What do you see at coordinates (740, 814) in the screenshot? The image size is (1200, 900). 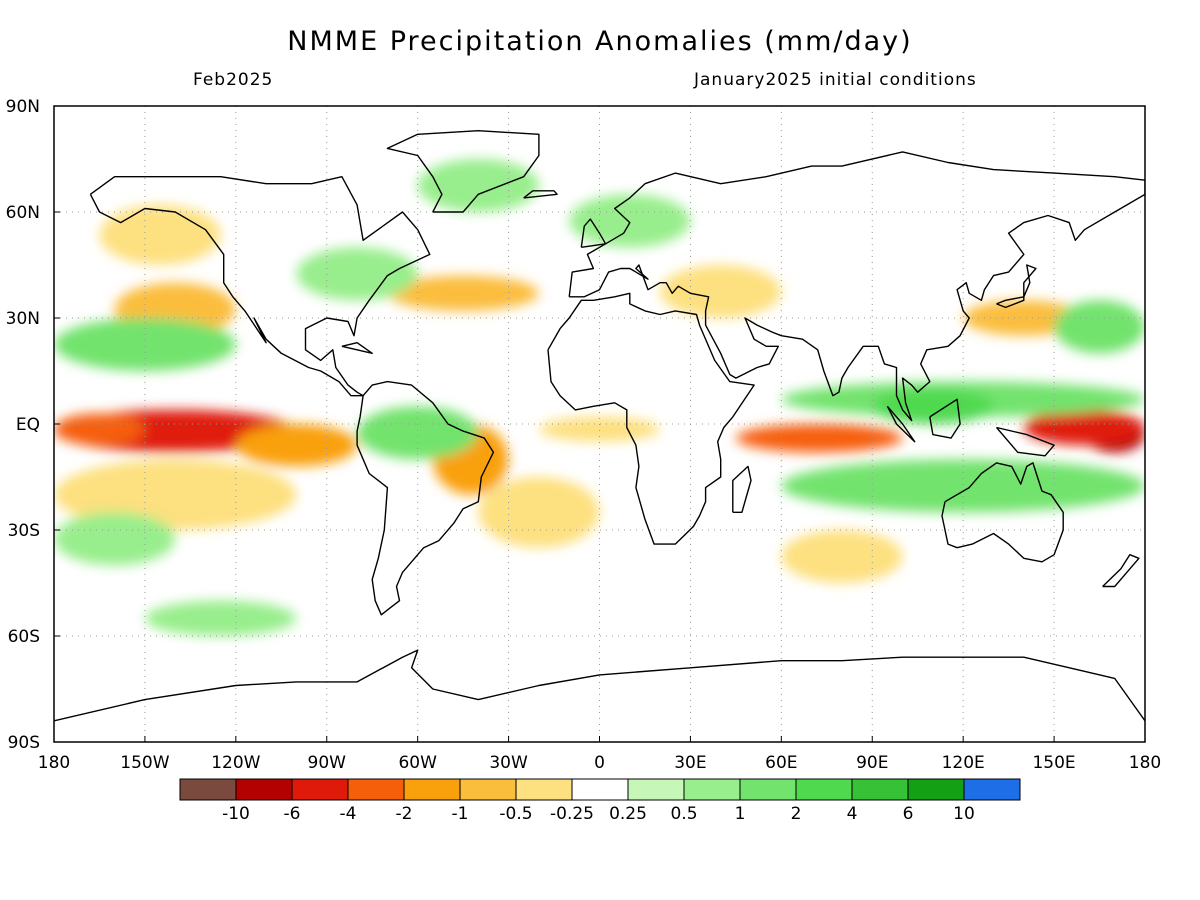 I see `colorbar-label: 1` at bounding box center [740, 814].